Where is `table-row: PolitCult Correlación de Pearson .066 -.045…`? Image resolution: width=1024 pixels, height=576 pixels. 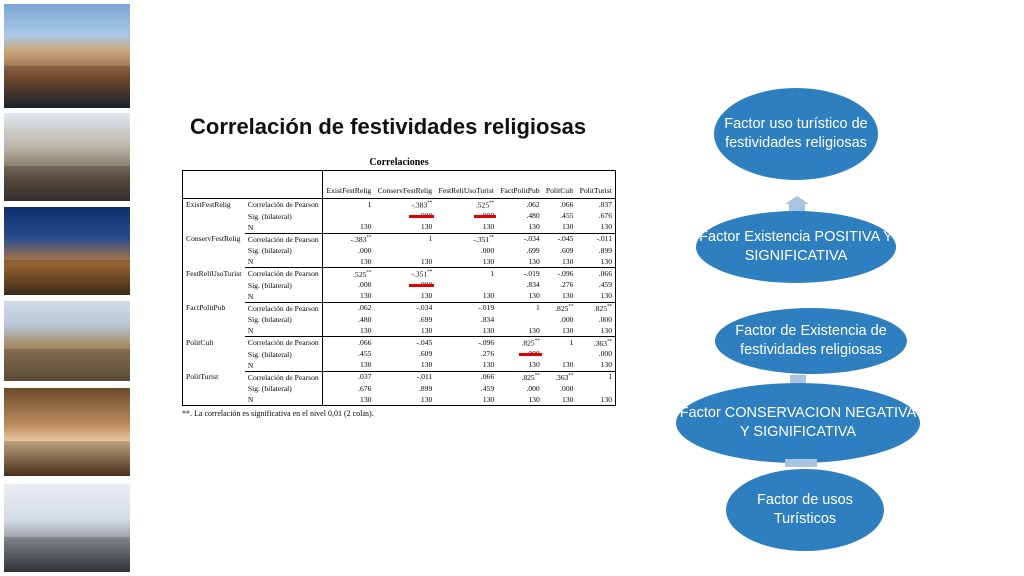 table-row: PolitCult Correlación de Pearson .066 -.045… is located at coordinates (399, 345).